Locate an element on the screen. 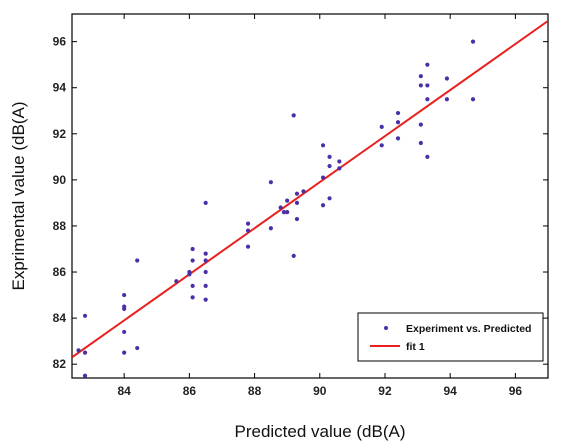  legend-label-fit: fit 1 is located at coordinates (415, 347).